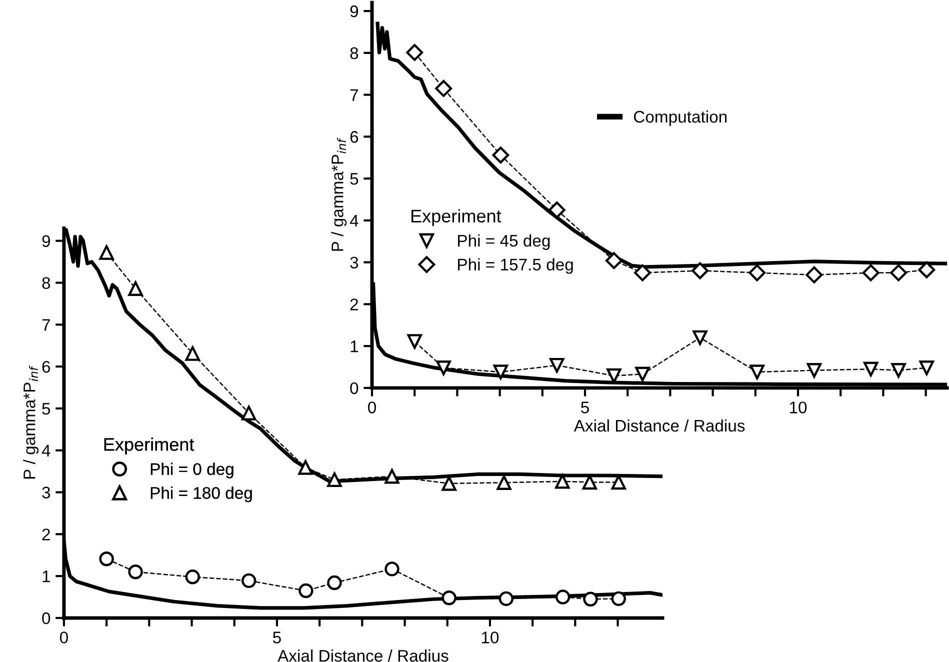  Describe the element at coordinates (354, 179) in the screenshot. I see `y-tick-label: 5` at that location.